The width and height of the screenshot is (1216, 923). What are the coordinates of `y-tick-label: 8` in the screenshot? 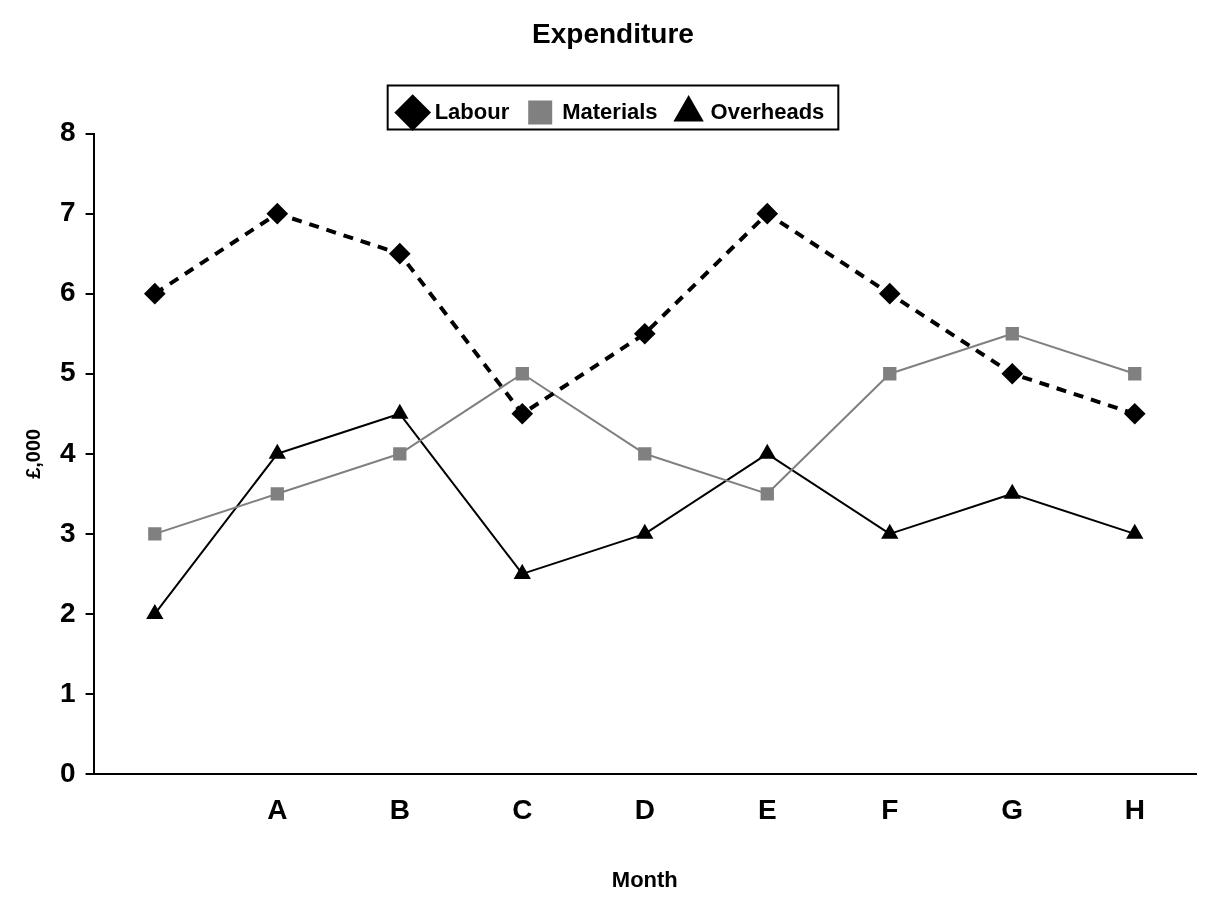 It's located at (67, 132).